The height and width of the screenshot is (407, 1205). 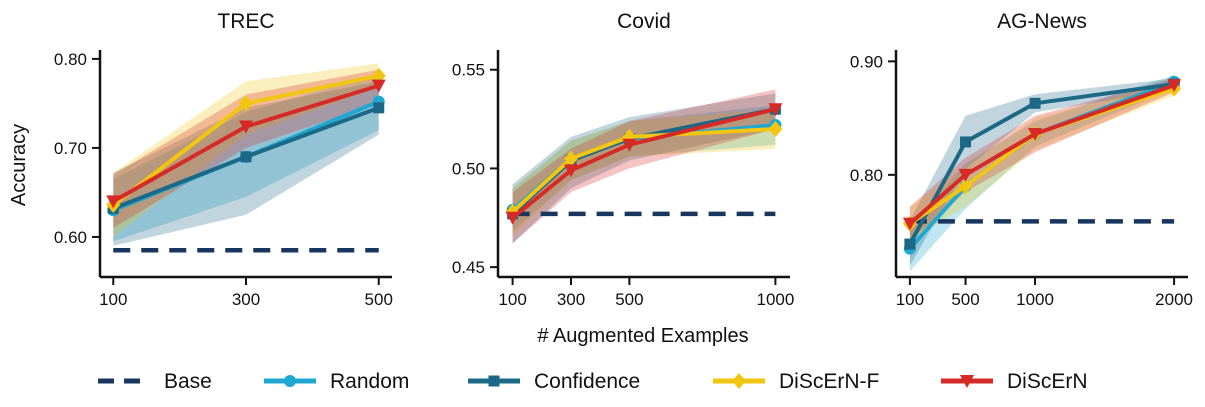 What do you see at coordinates (19, 165) in the screenshot?
I see `y-axis-label: Accuracy` at bounding box center [19, 165].